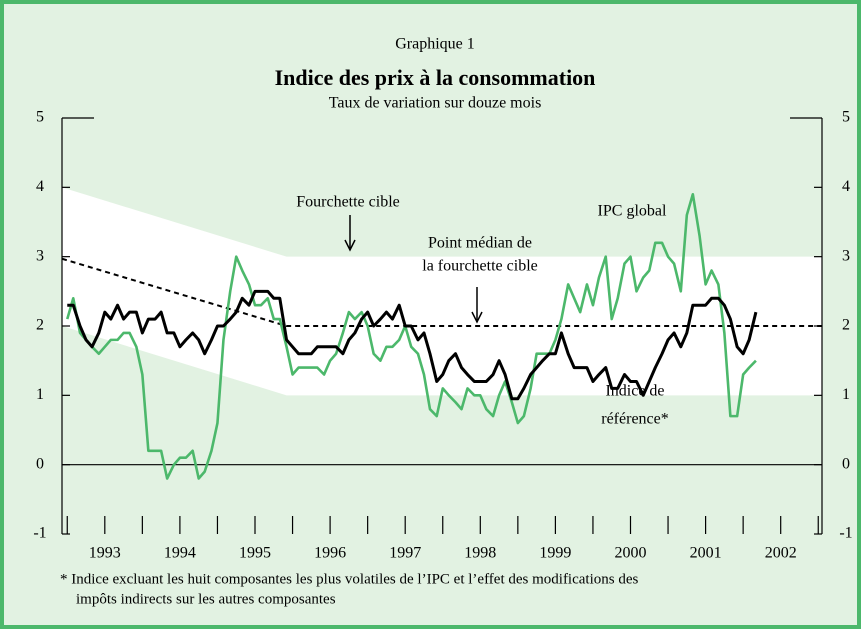 The image size is (861, 629). What do you see at coordinates (630, 553) in the screenshot?
I see `x-tick-label: 2000` at bounding box center [630, 553].